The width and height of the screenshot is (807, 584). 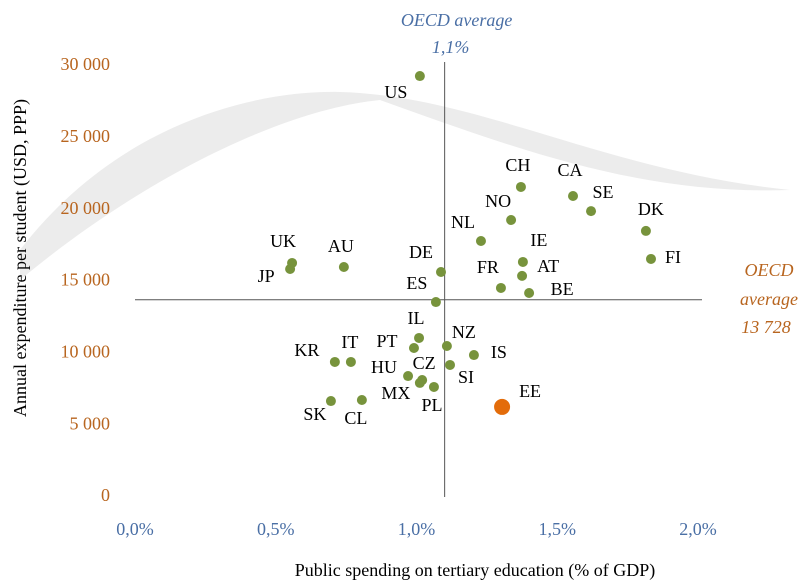 What do you see at coordinates (488, 267) in the screenshot?
I see `point-label: FR` at bounding box center [488, 267].